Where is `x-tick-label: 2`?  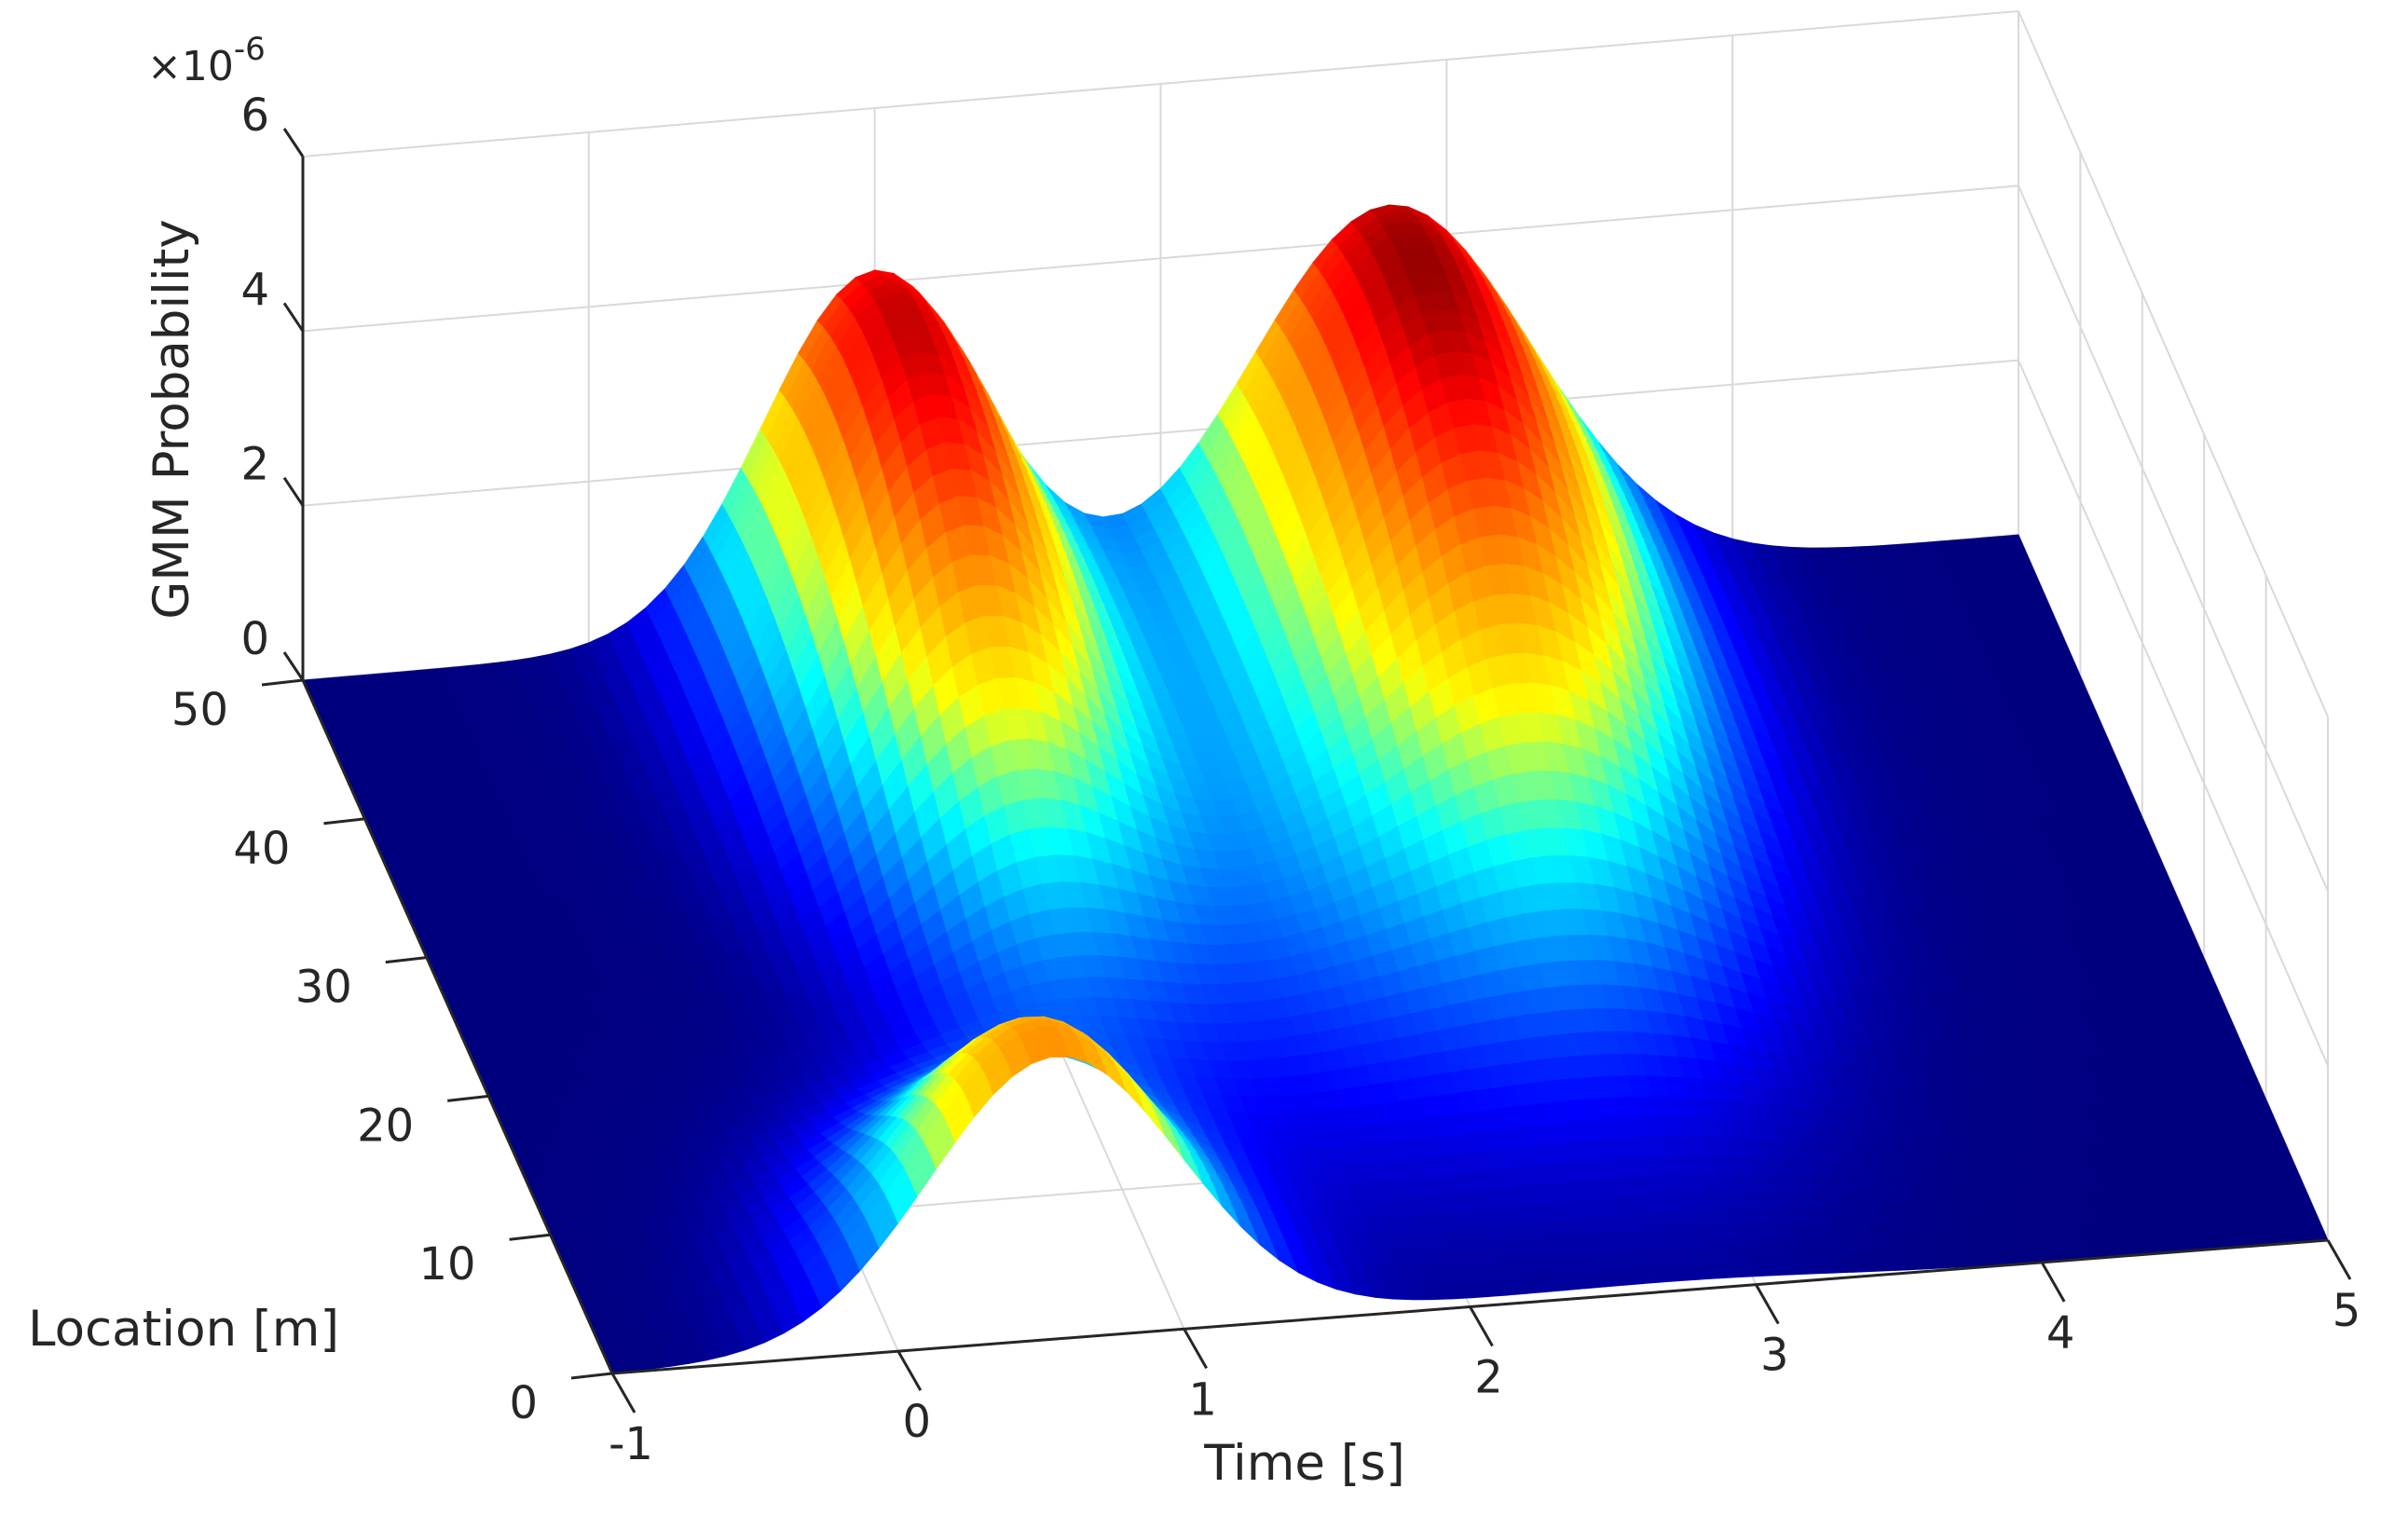 x-tick-label: 2 is located at coordinates (1488, 1378).